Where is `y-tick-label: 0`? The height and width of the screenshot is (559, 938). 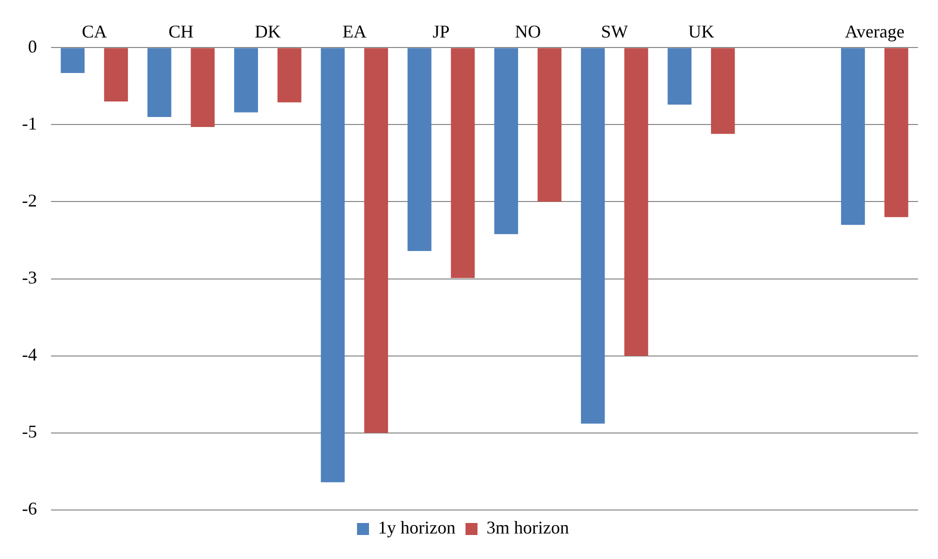
y-tick-label: 0 is located at coordinates (32, 46).